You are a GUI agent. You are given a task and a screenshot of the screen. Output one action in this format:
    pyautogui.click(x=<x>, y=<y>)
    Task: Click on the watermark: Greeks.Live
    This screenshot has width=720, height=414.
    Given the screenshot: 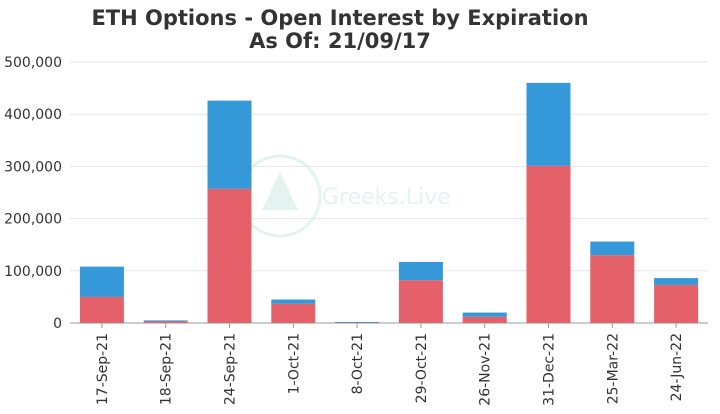 What is the action you would take?
    pyautogui.click(x=344, y=196)
    